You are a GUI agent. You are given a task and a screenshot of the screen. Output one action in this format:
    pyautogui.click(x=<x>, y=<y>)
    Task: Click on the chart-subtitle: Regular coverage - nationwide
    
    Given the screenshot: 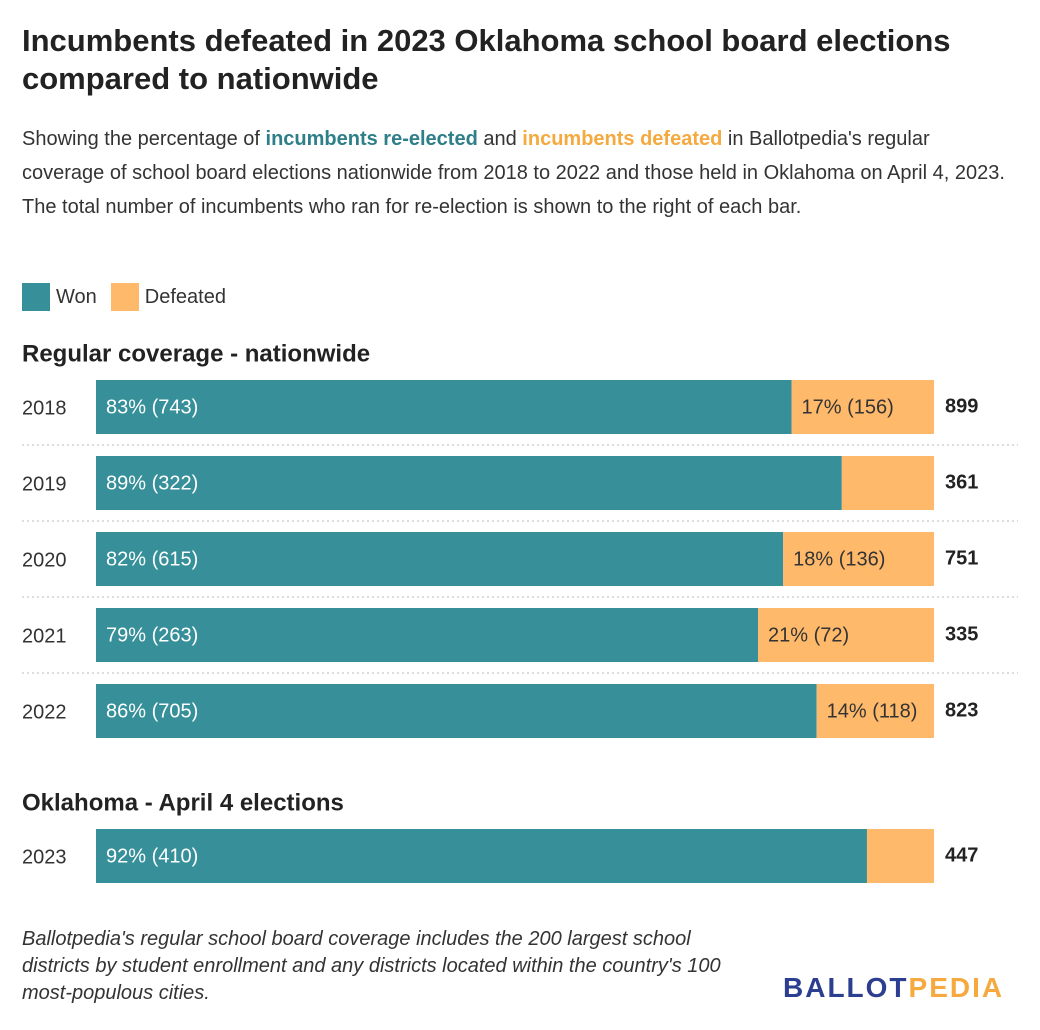 What is the action you would take?
    pyautogui.click(x=196, y=353)
    